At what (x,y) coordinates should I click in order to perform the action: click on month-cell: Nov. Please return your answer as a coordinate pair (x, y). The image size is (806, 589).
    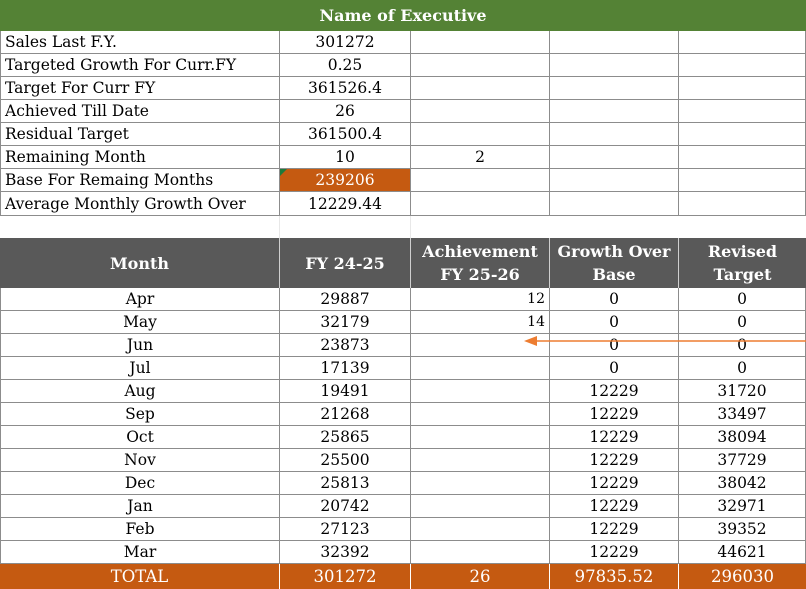
    Looking at the image, I should click on (140, 460).